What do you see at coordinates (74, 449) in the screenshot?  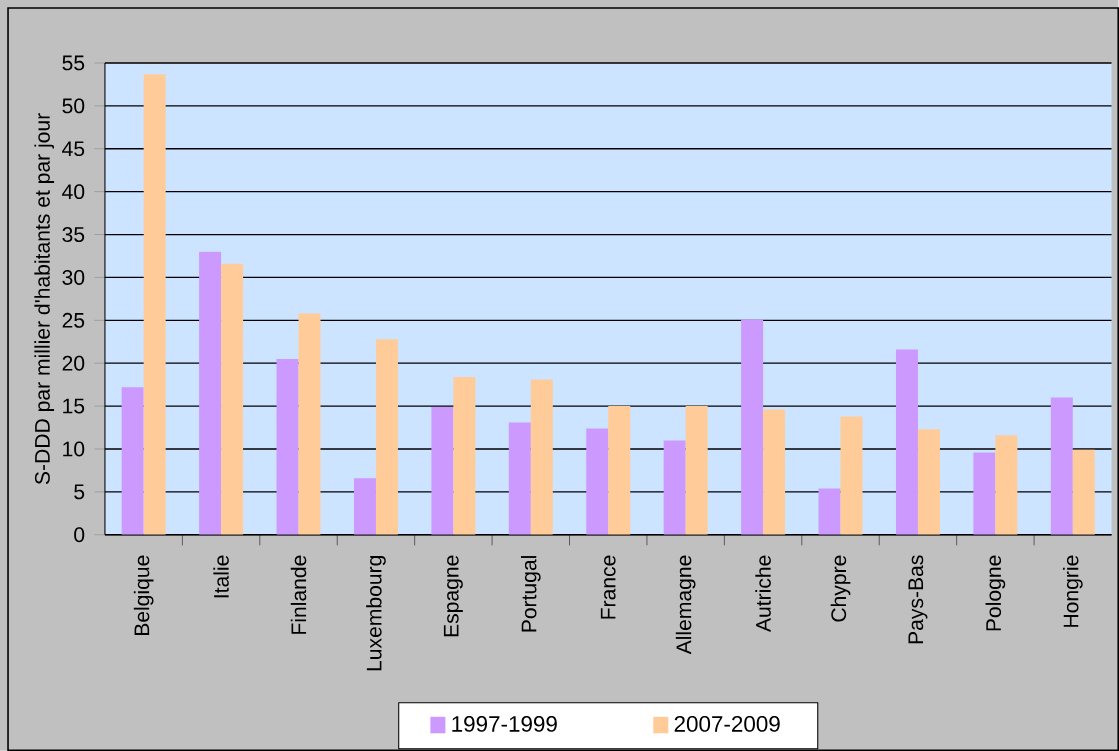 I see `y-tick-label: 10` at bounding box center [74, 449].